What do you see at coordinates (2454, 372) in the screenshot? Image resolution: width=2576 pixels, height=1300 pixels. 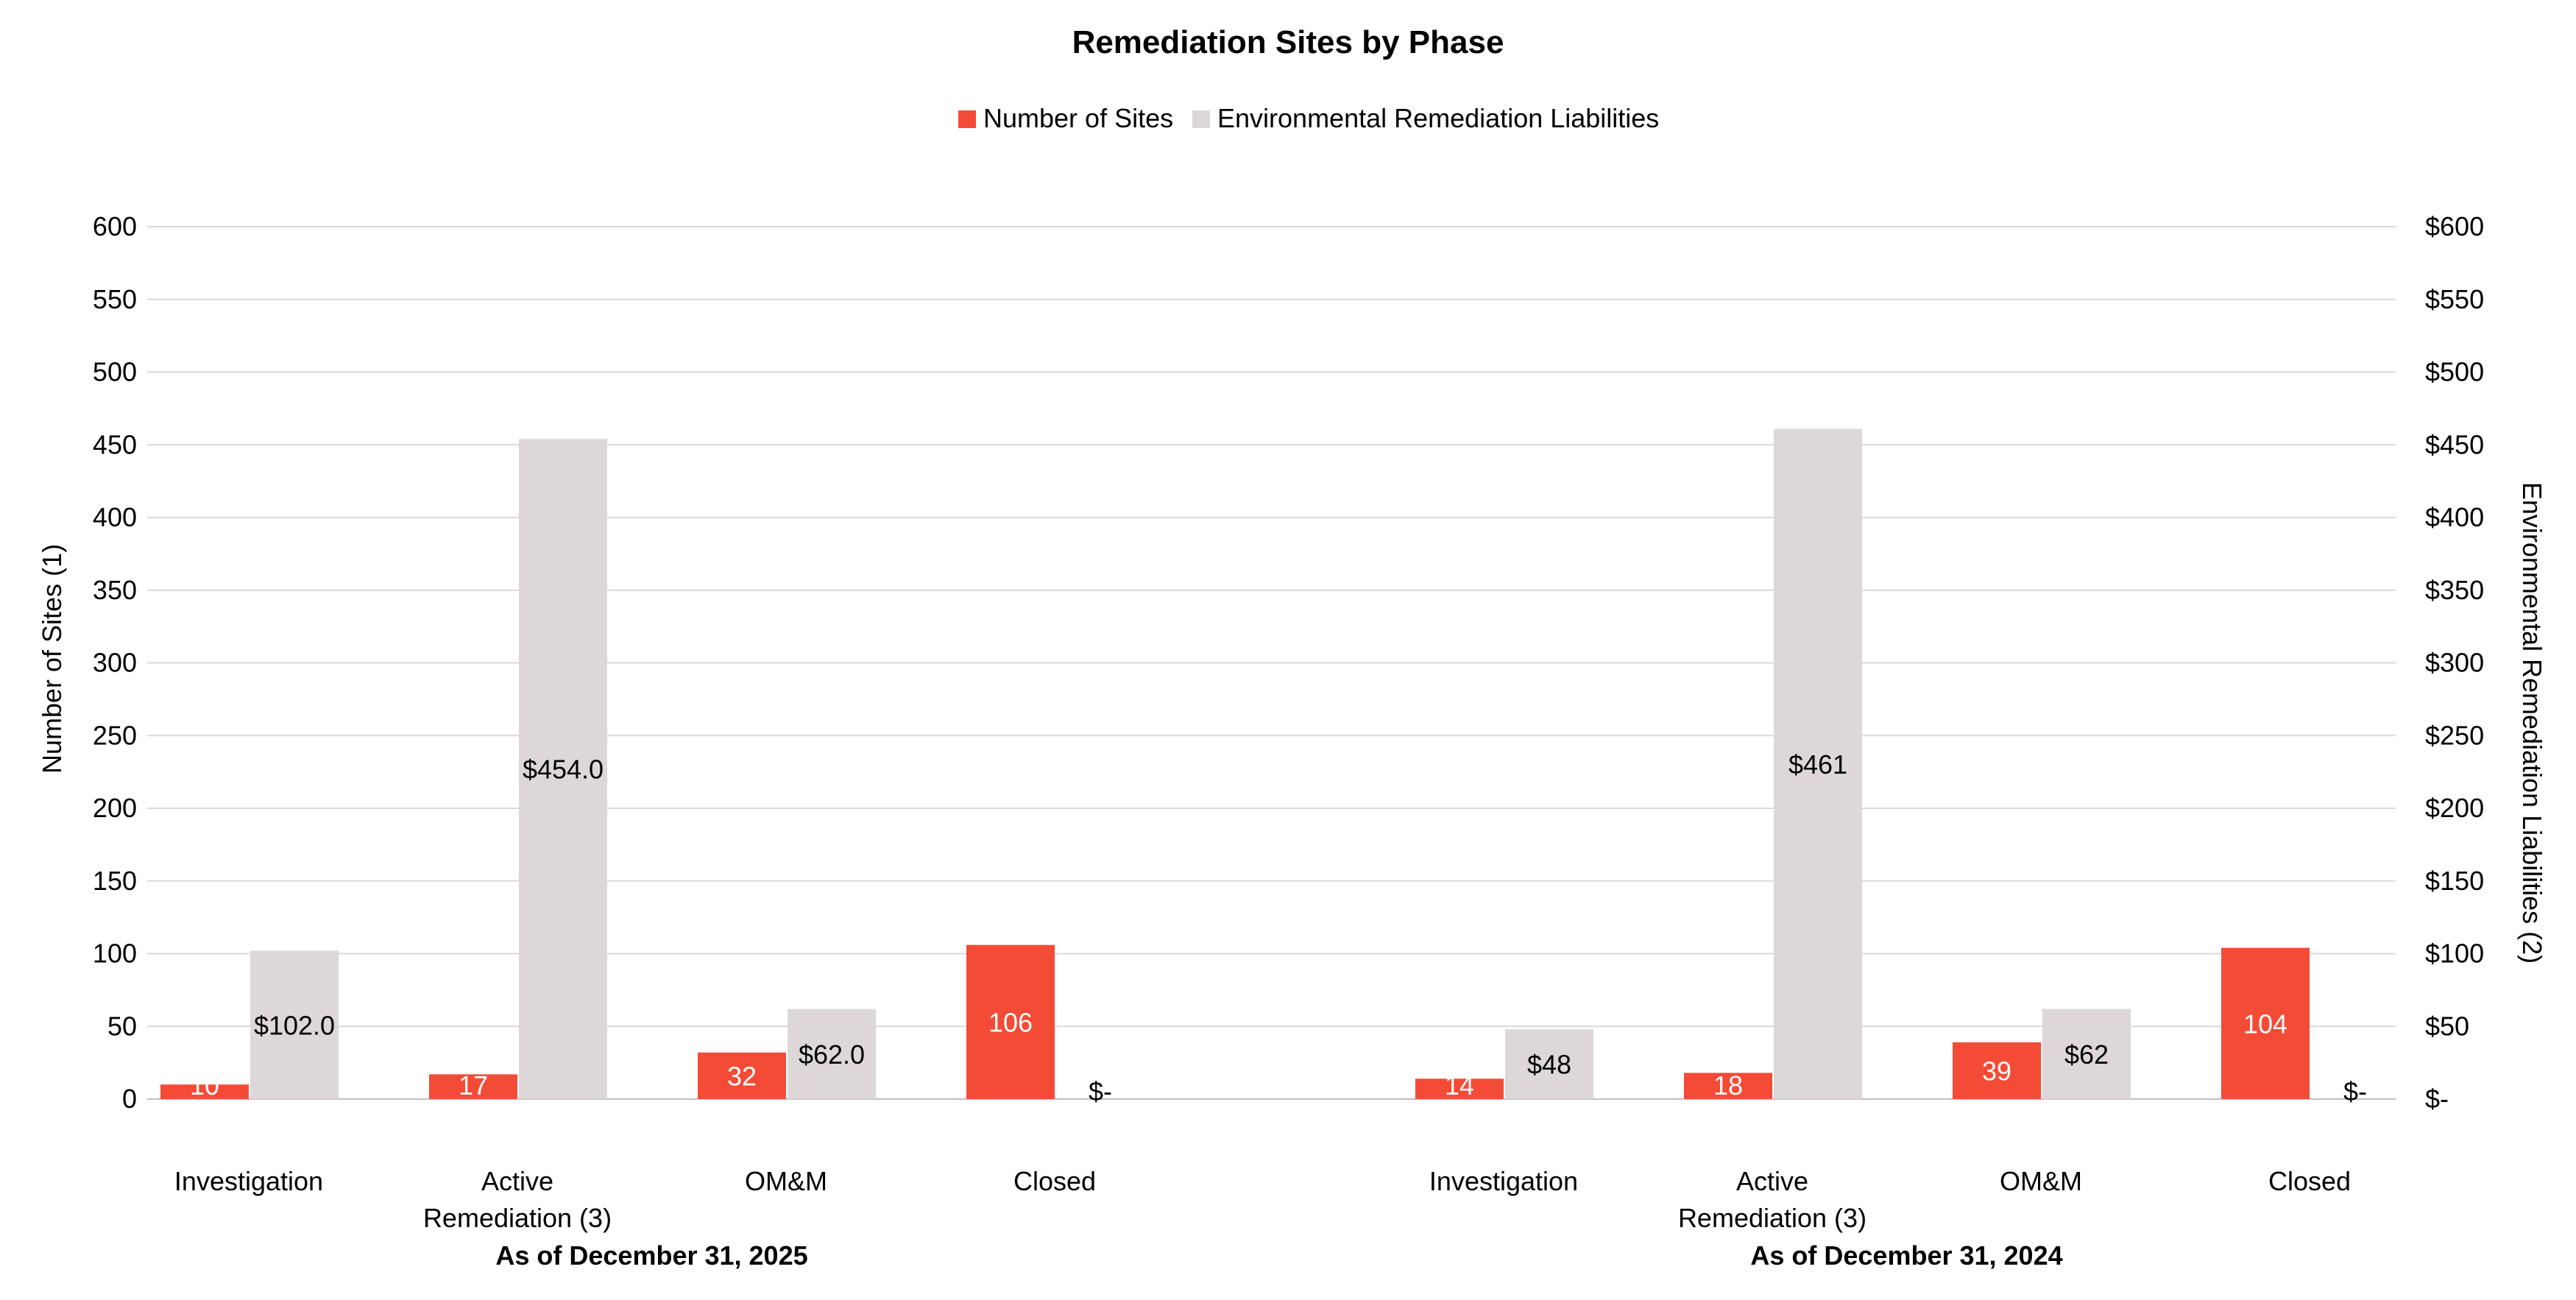 I see `y-tick-right: $500` at bounding box center [2454, 372].